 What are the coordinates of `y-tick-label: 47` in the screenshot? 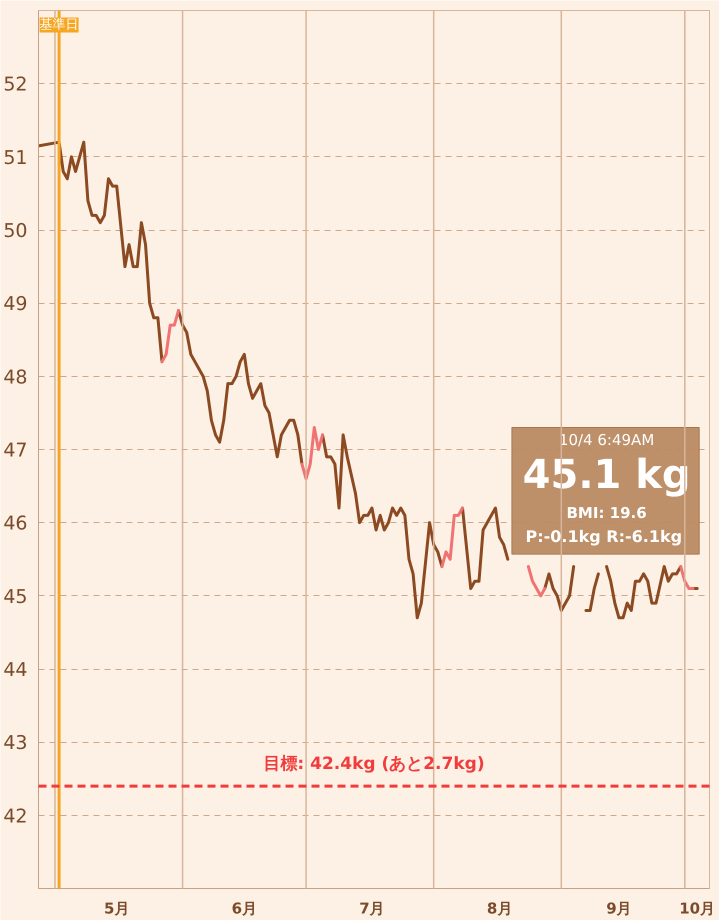 It's located at (15, 451).